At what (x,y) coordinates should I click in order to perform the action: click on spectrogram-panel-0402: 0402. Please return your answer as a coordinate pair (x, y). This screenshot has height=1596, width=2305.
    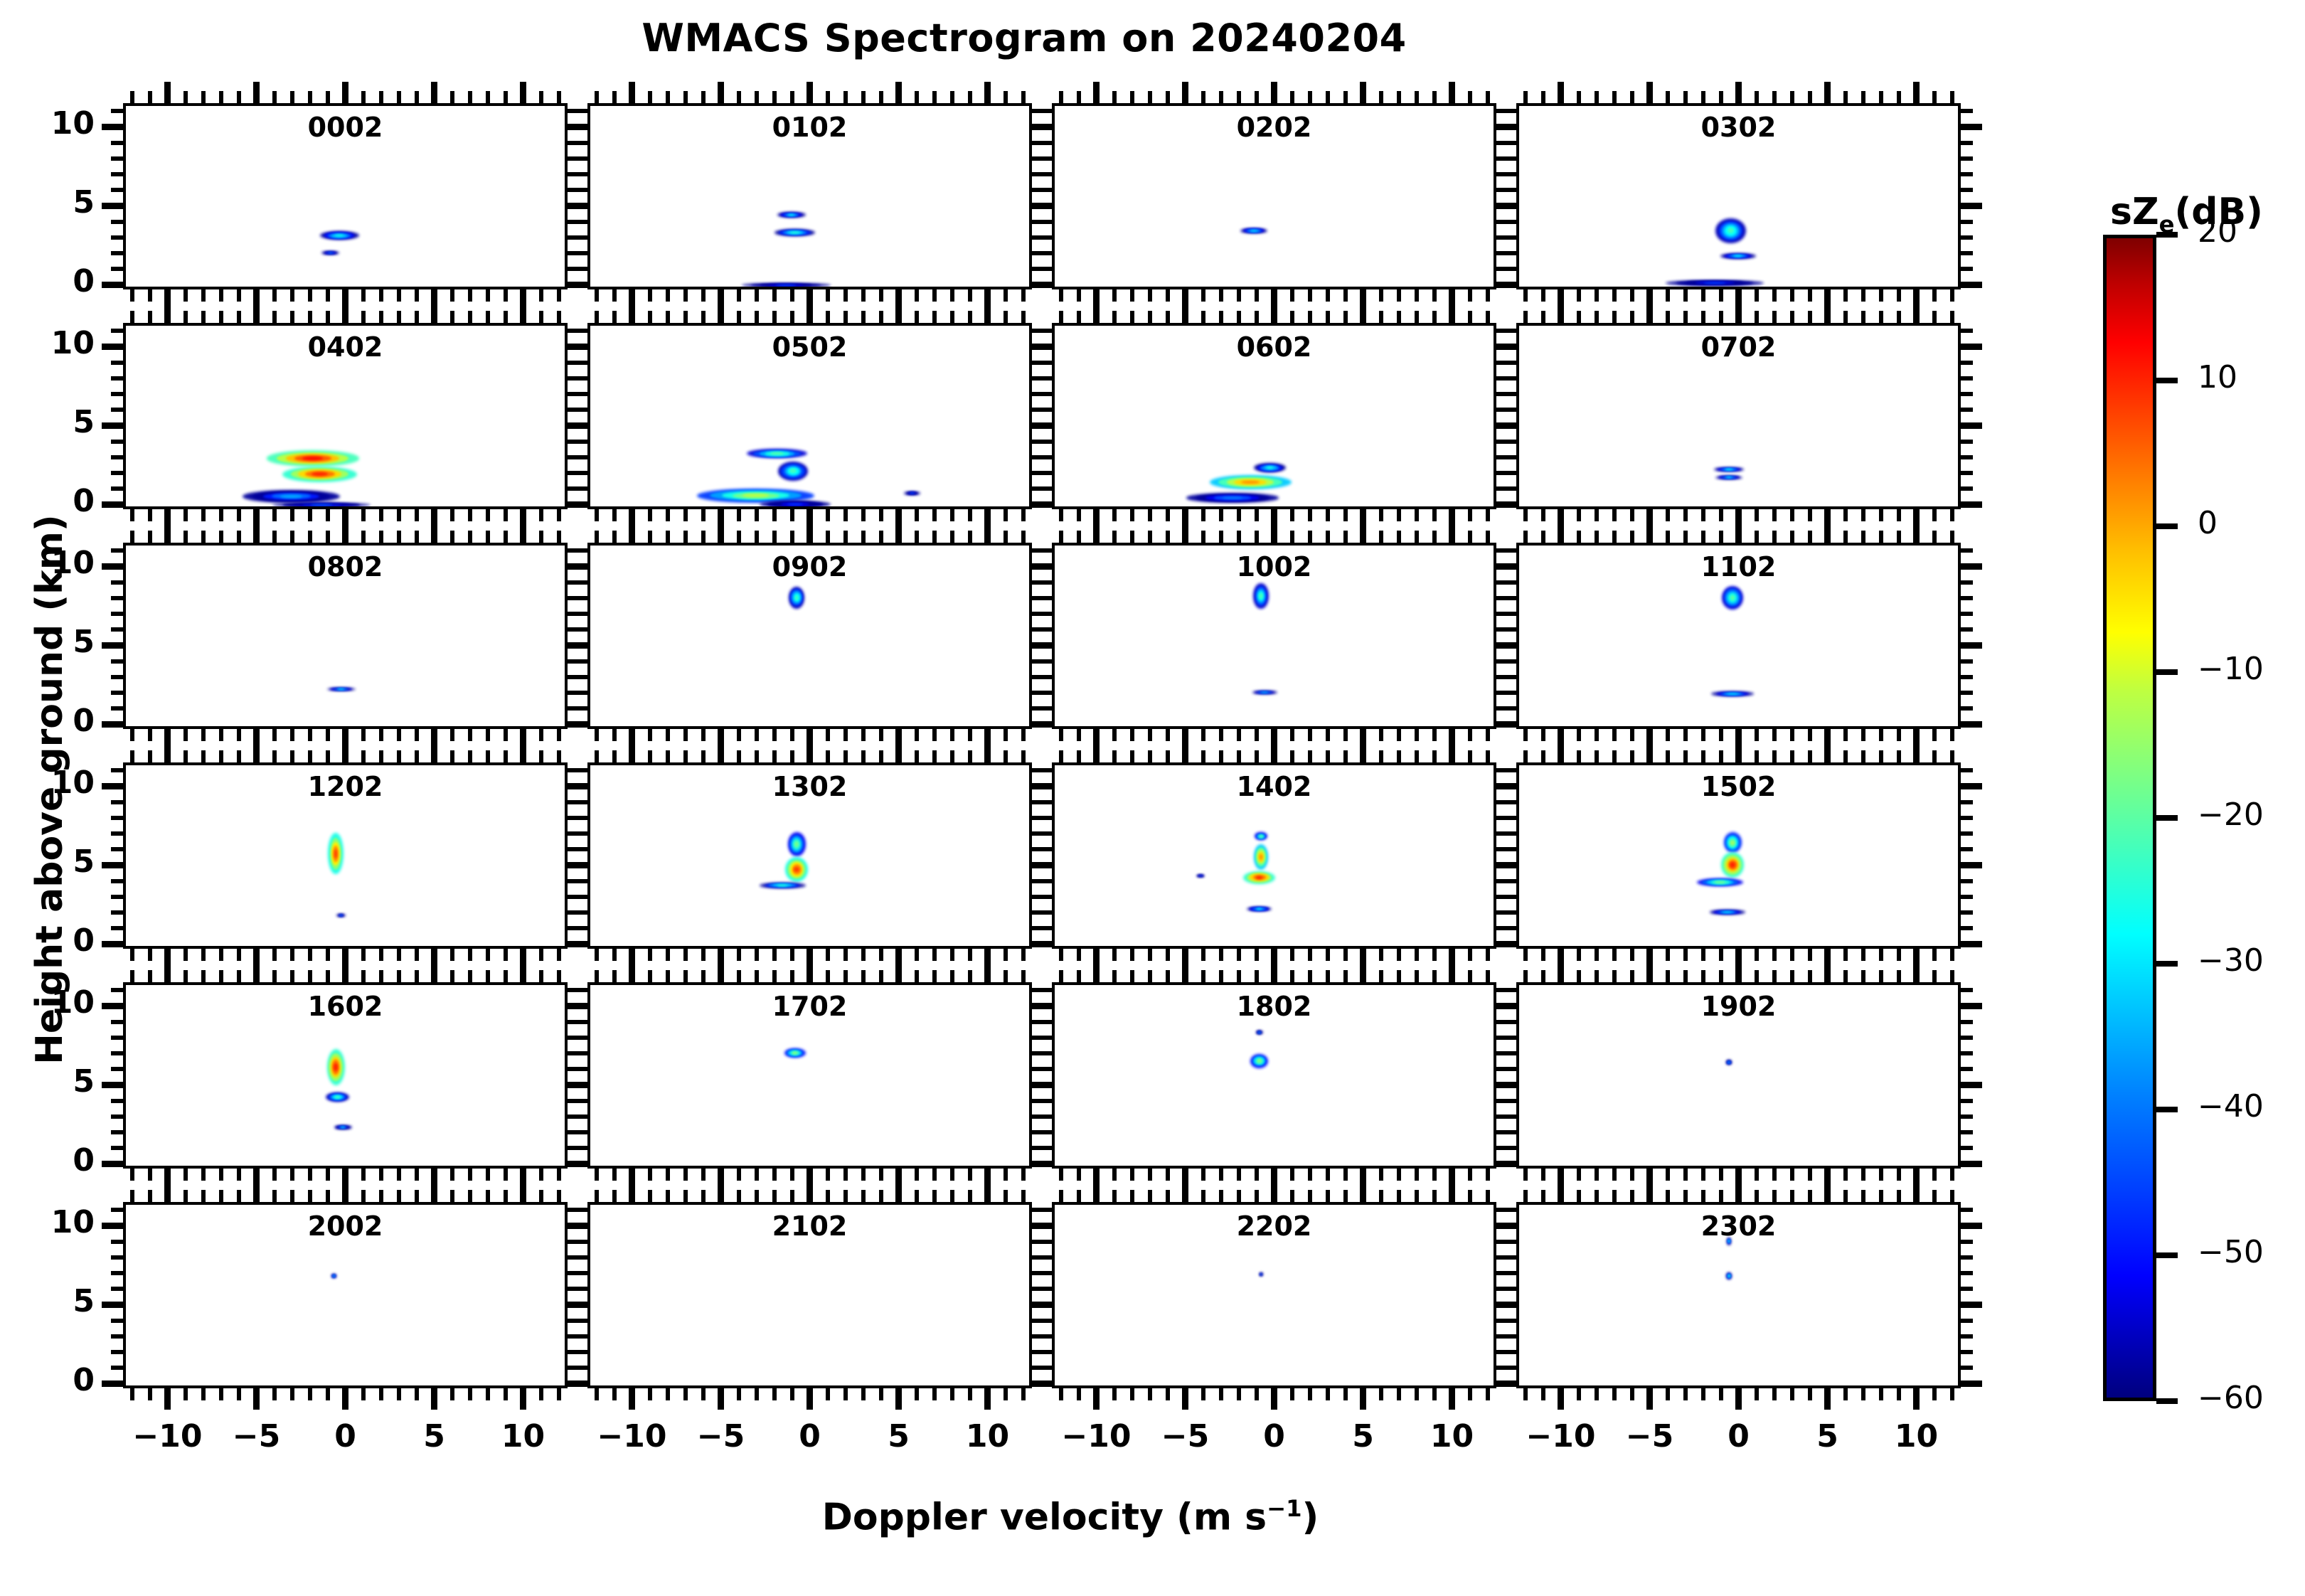
    Looking at the image, I should click on (346, 416).